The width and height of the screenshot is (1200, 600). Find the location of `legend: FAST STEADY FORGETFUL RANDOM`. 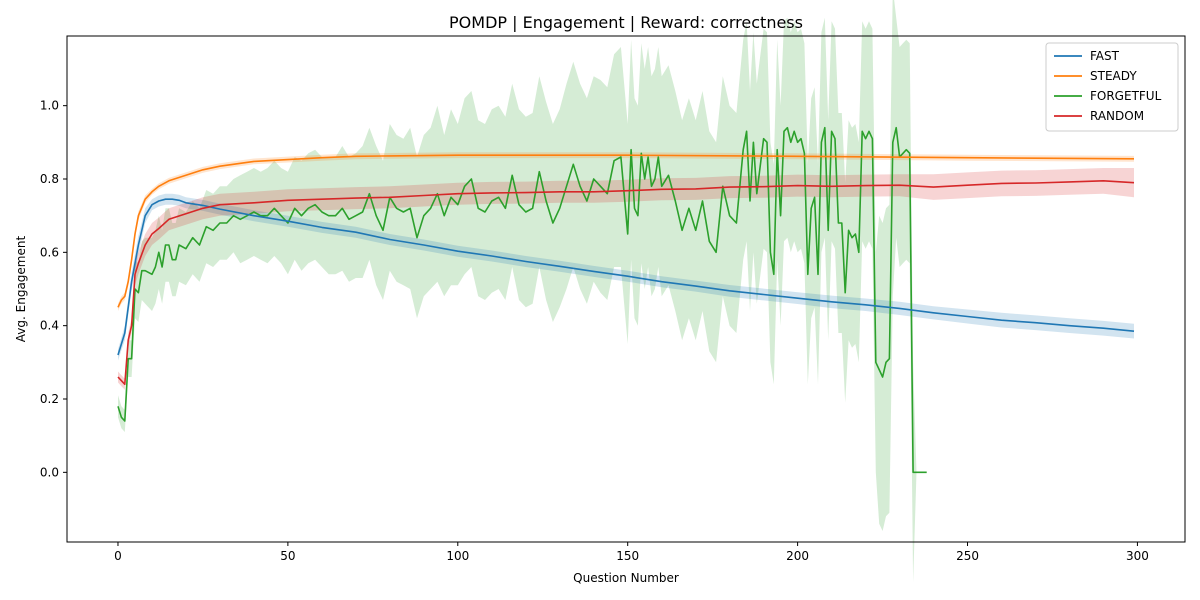

legend: FAST STEADY FORGETFUL RANDOM is located at coordinates (1112, 87).